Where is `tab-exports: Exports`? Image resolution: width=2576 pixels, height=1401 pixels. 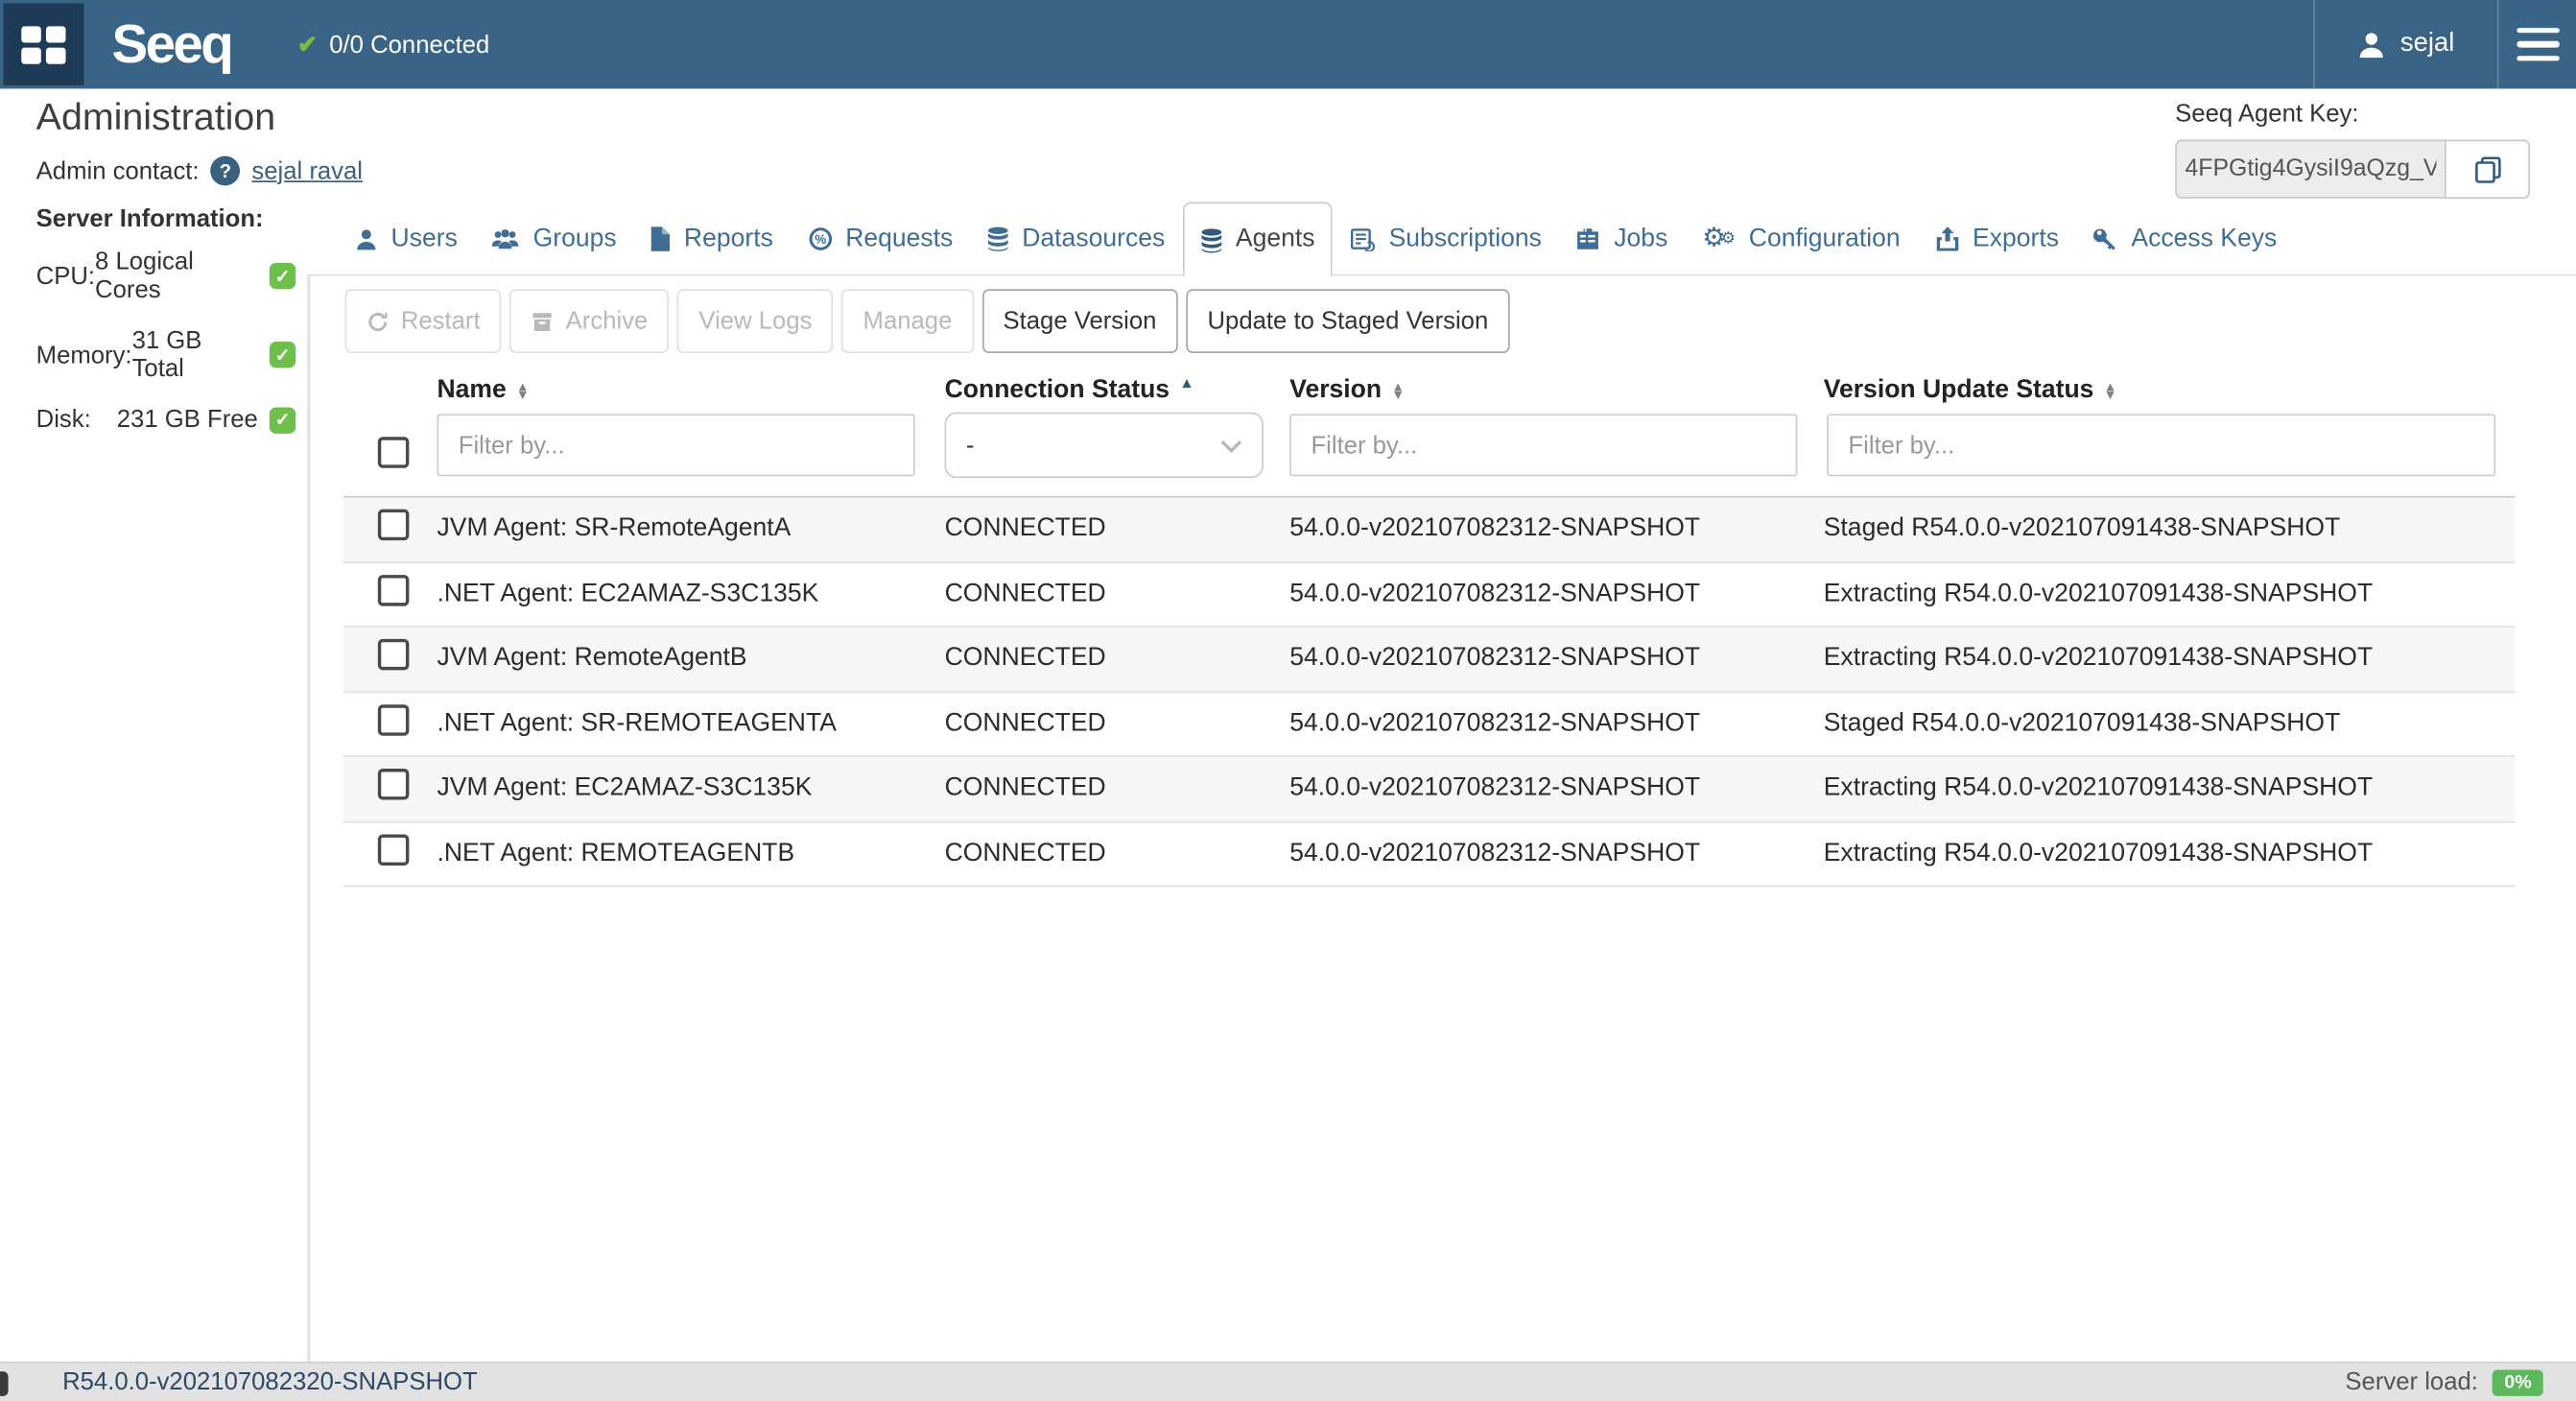
tab-exports: Exports is located at coordinates (1998, 239).